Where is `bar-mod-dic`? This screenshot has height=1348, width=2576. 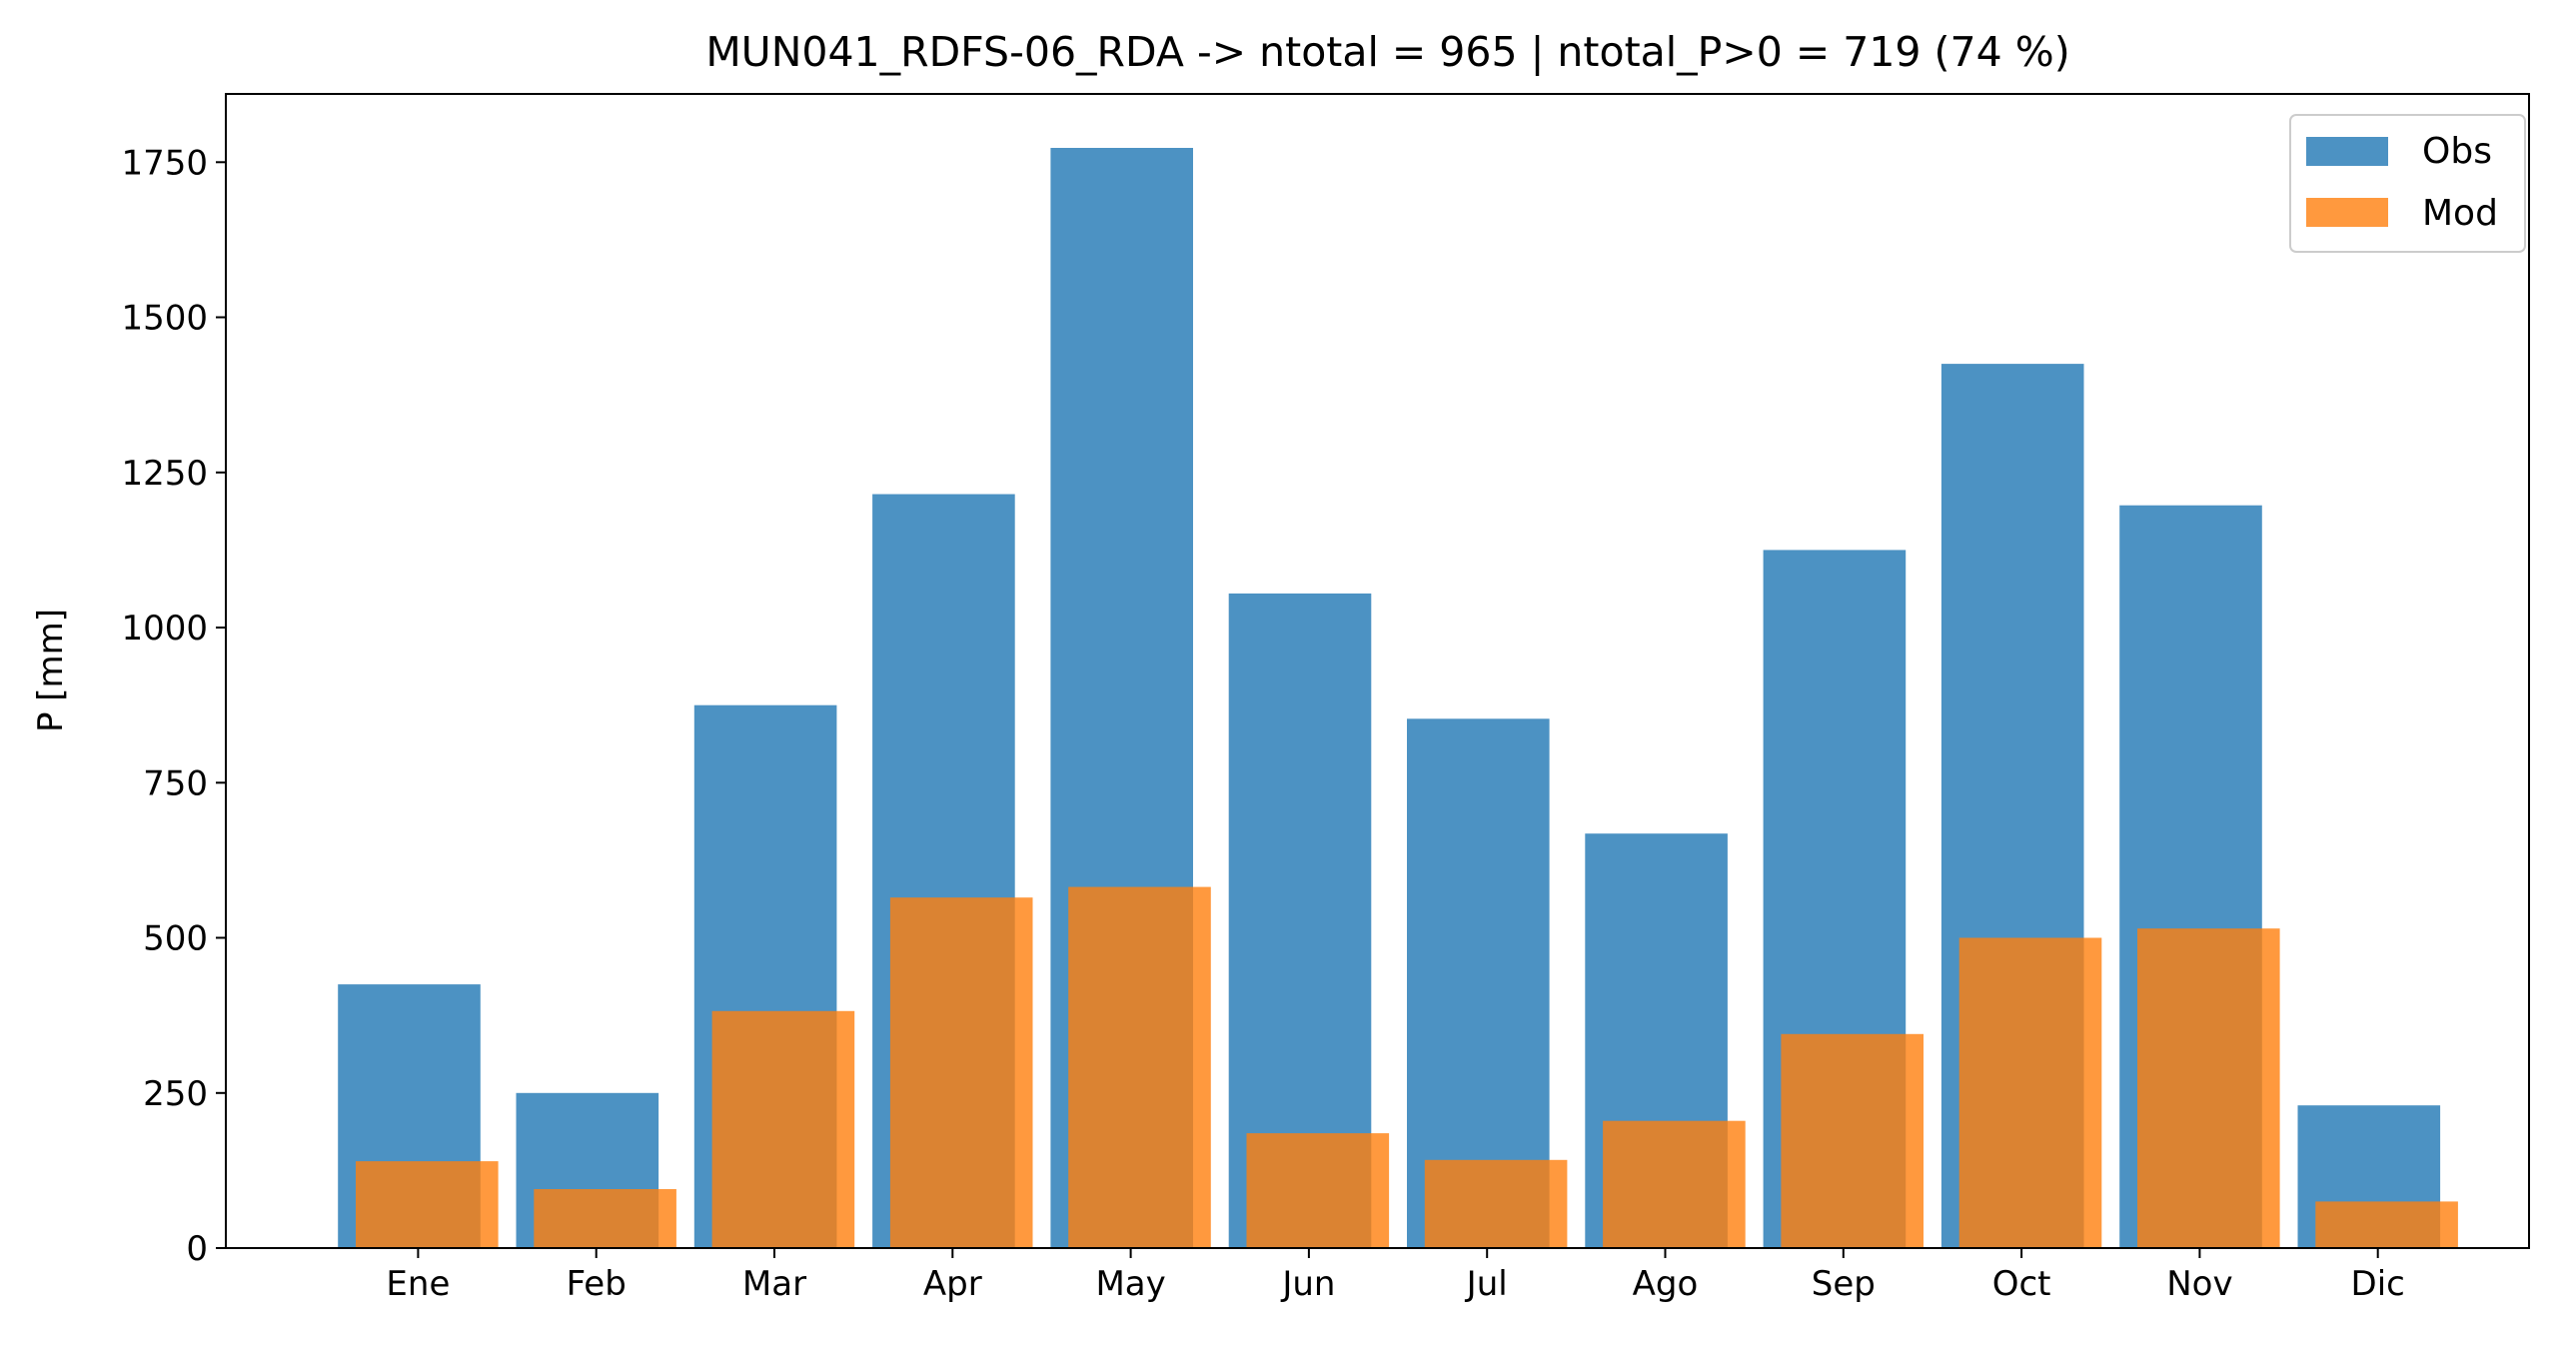
bar-mod-dic is located at coordinates (2386, 1224).